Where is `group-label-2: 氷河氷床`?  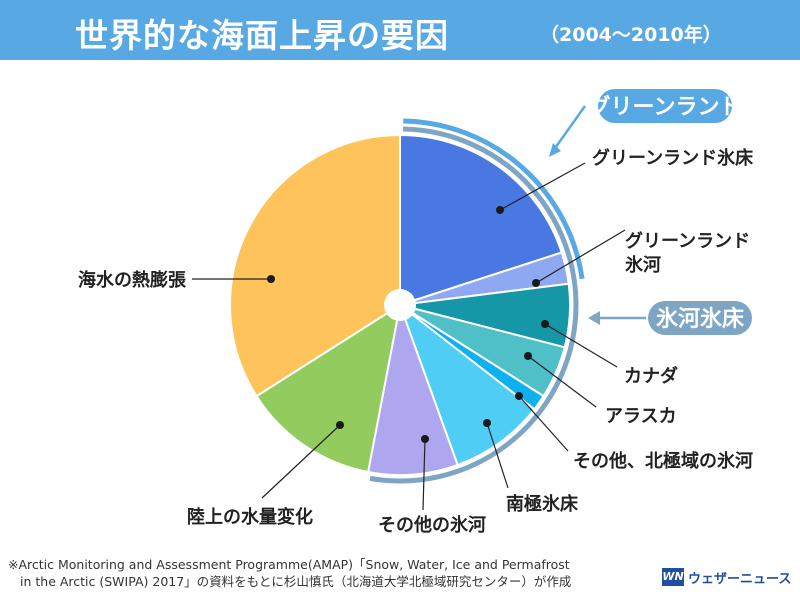
group-label-2: 氷河氷床 is located at coordinates (700, 319).